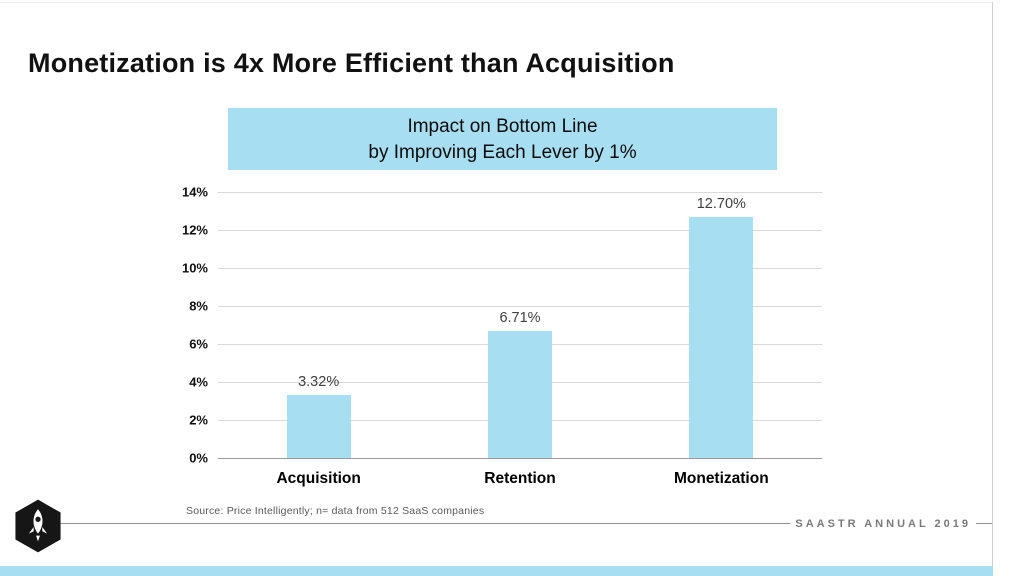  What do you see at coordinates (496, 571) in the screenshot?
I see `bottom-accent-strip` at bounding box center [496, 571].